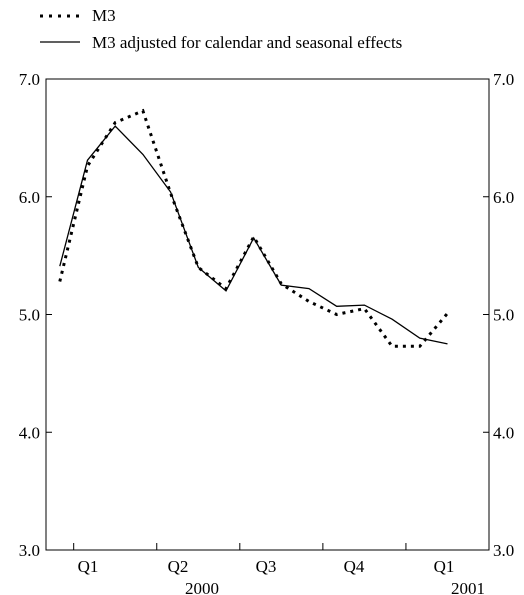 The height and width of the screenshot is (595, 524). What do you see at coordinates (29, 432) in the screenshot?
I see `y-tick-label-left: 4.0` at bounding box center [29, 432].